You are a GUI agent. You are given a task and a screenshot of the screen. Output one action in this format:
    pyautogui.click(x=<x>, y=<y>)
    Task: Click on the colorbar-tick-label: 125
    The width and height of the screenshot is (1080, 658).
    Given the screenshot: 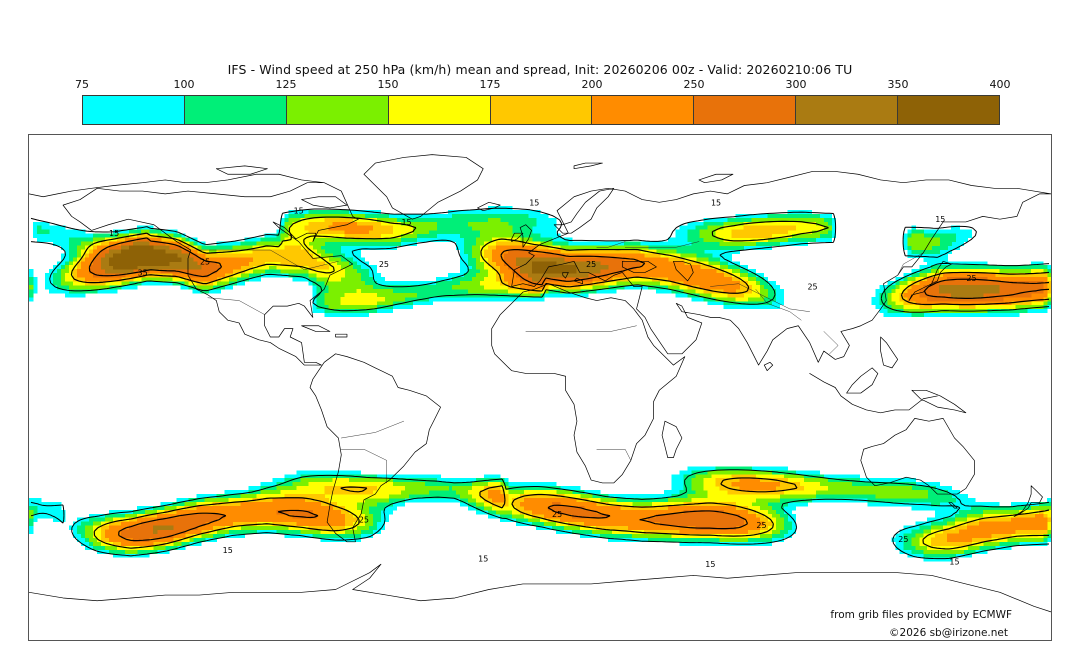 What is the action you would take?
    pyautogui.click(x=286, y=84)
    